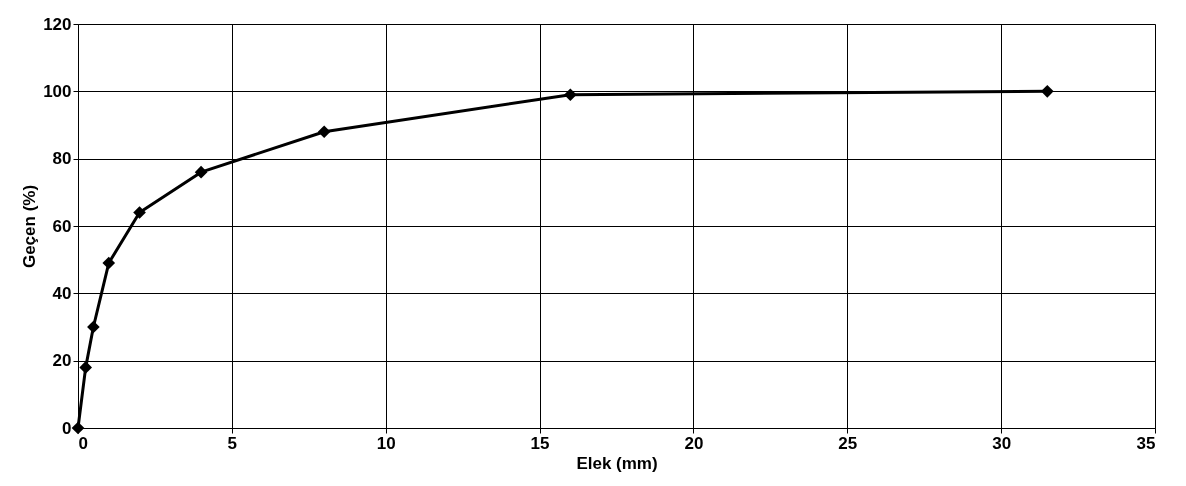 Image resolution: width=1186 pixels, height=486 pixels. Describe the element at coordinates (1002, 443) in the screenshot. I see `x-tick-label: 30` at that location.